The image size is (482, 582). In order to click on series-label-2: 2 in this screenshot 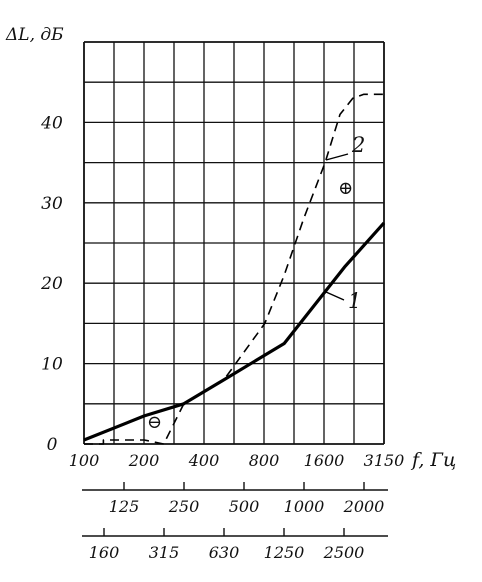, I will do `click(358, 145)`.